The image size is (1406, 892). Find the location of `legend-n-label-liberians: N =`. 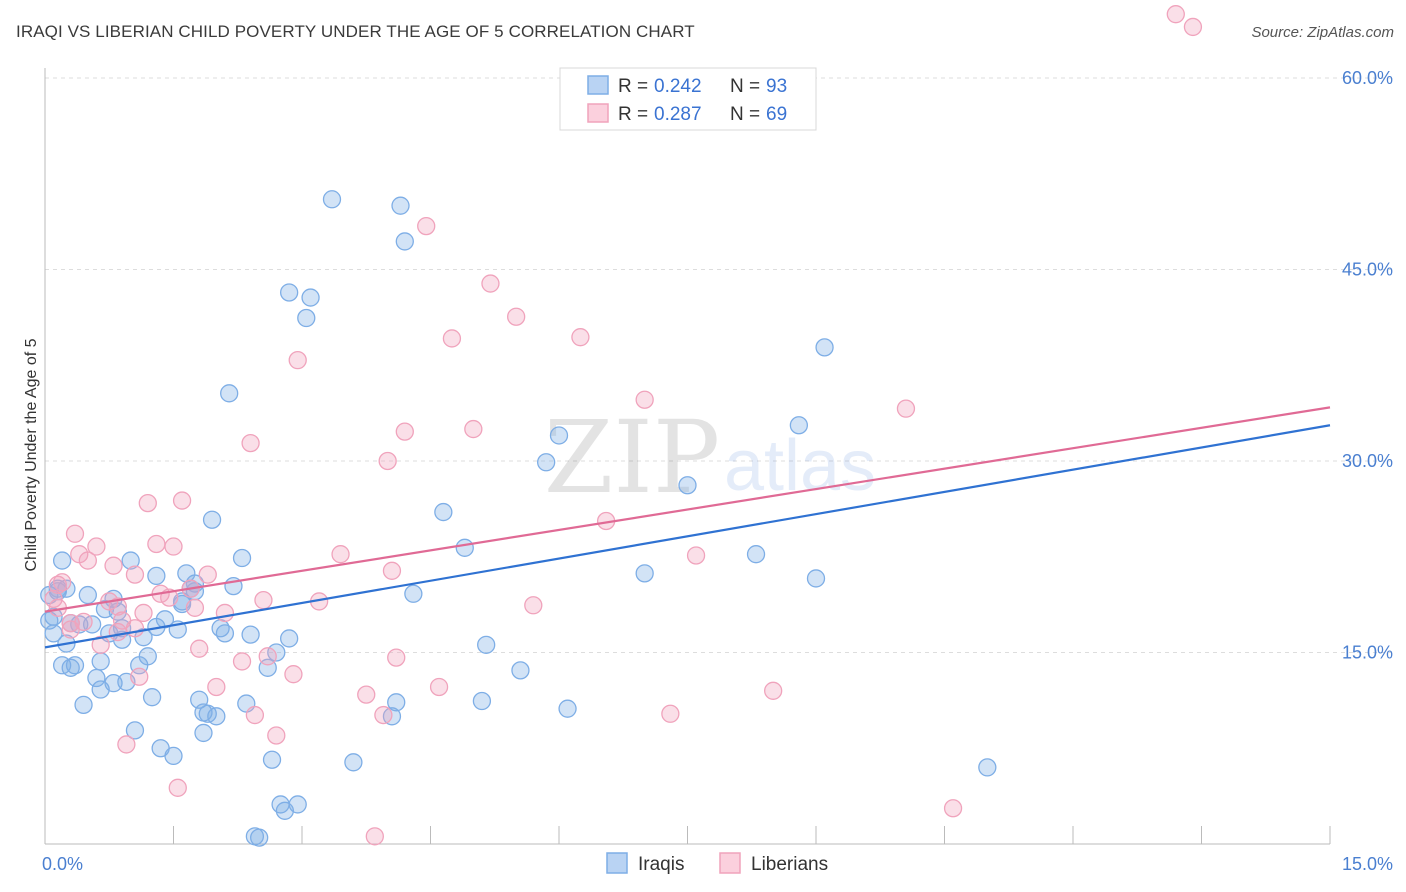

legend-n-label-liberians: N = is located at coordinates (745, 114).